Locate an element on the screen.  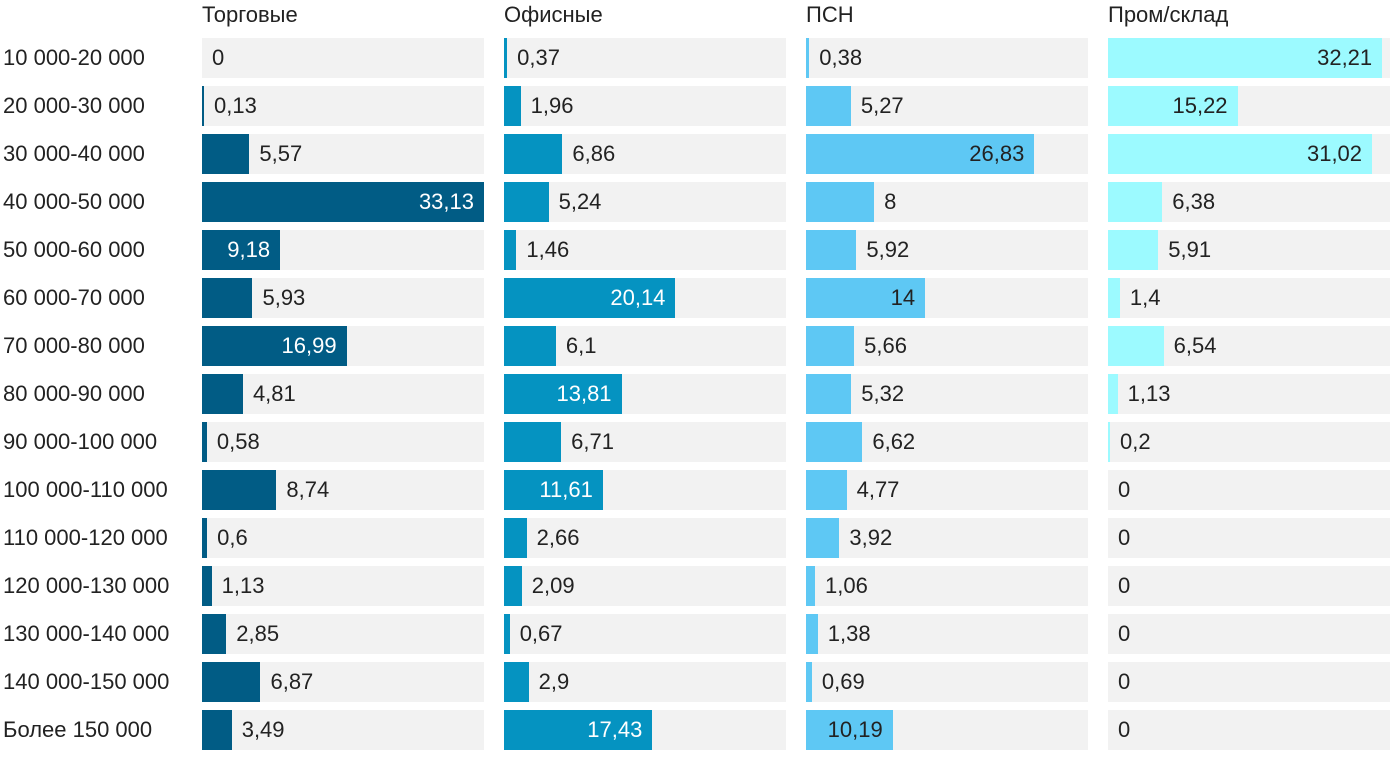
panel-title: ПСН is located at coordinates (830, 14).